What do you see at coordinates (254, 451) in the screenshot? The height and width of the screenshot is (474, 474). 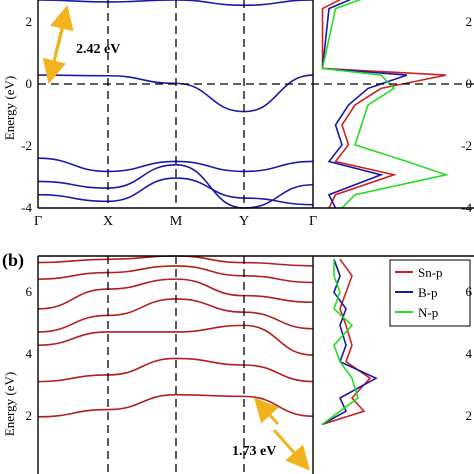 I see `panel-b-gap-label: 1.73 eV` at bounding box center [254, 451].